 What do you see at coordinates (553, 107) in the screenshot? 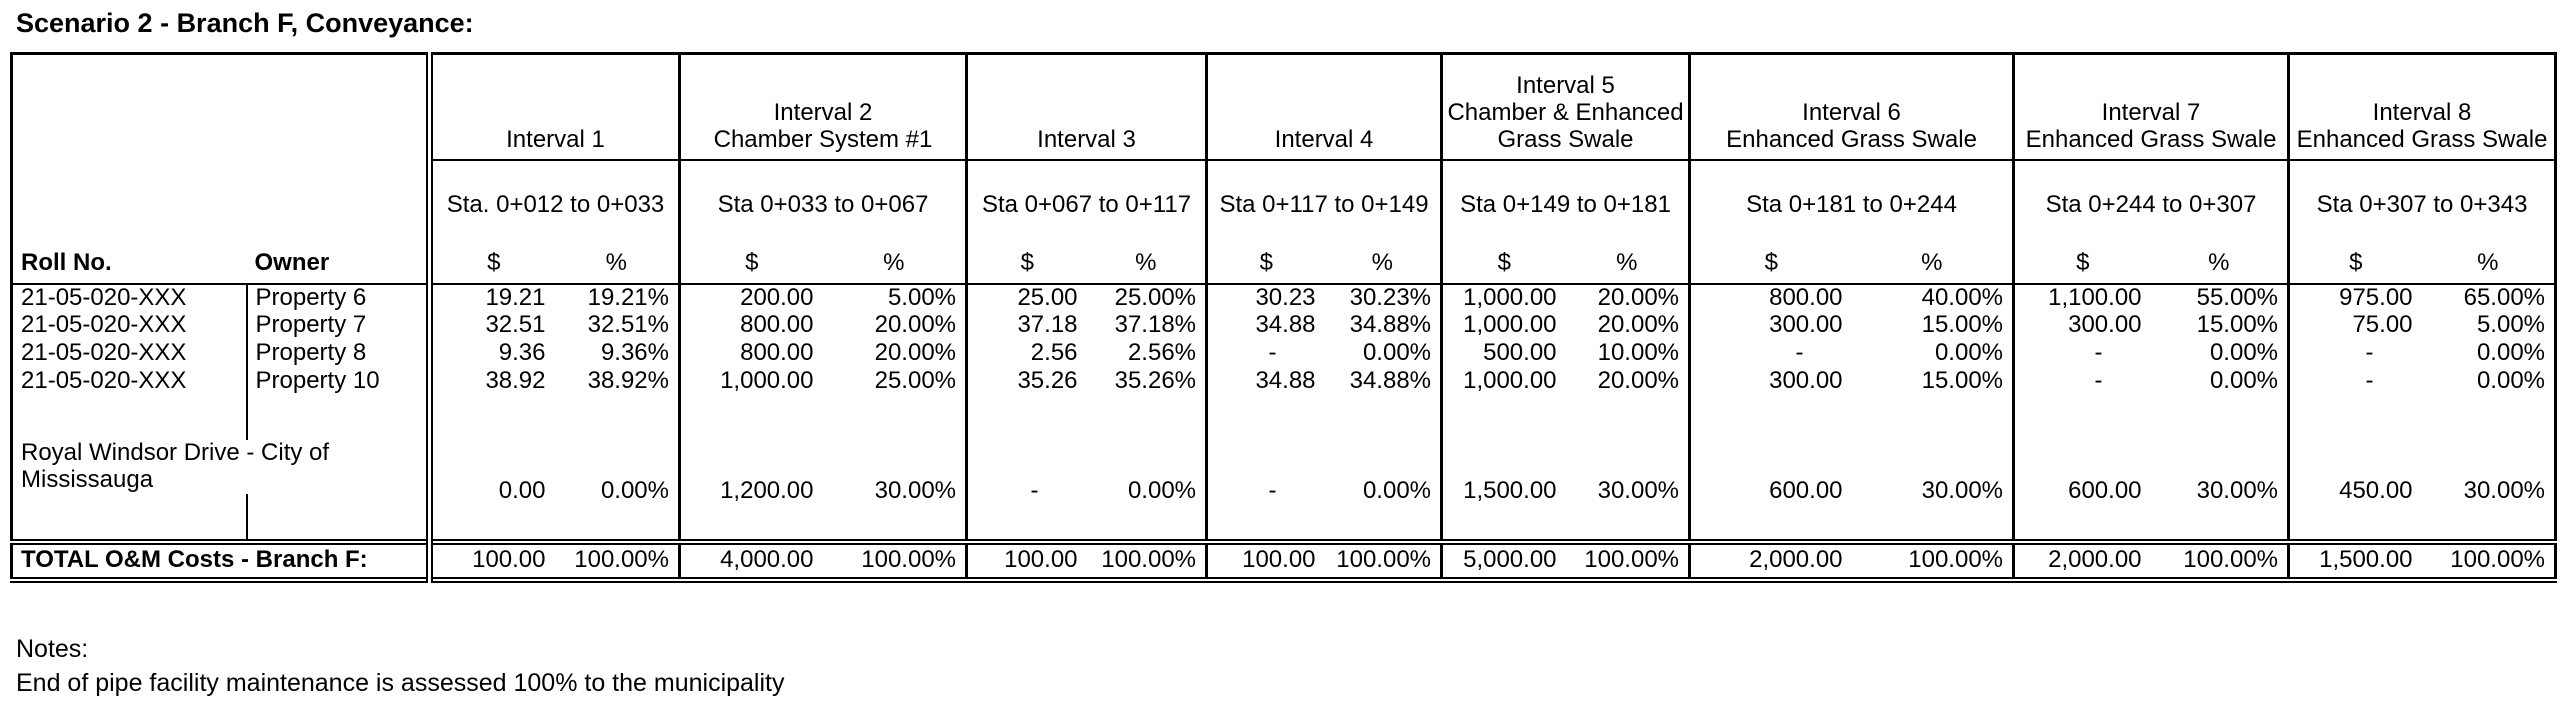
I see `interval-1-name-cell: Interval 1` at bounding box center [553, 107].